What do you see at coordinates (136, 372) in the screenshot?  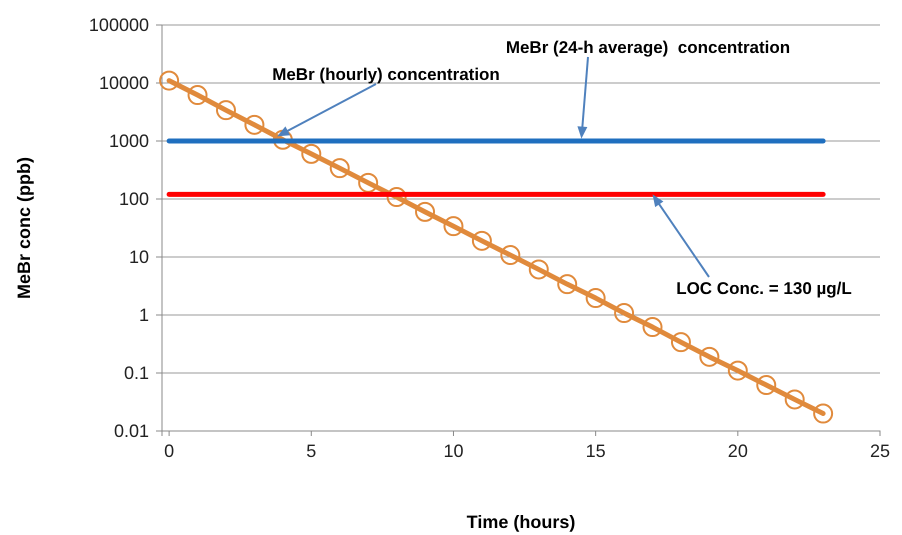 I see `y-tick-label: 0.1` at bounding box center [136, 372].